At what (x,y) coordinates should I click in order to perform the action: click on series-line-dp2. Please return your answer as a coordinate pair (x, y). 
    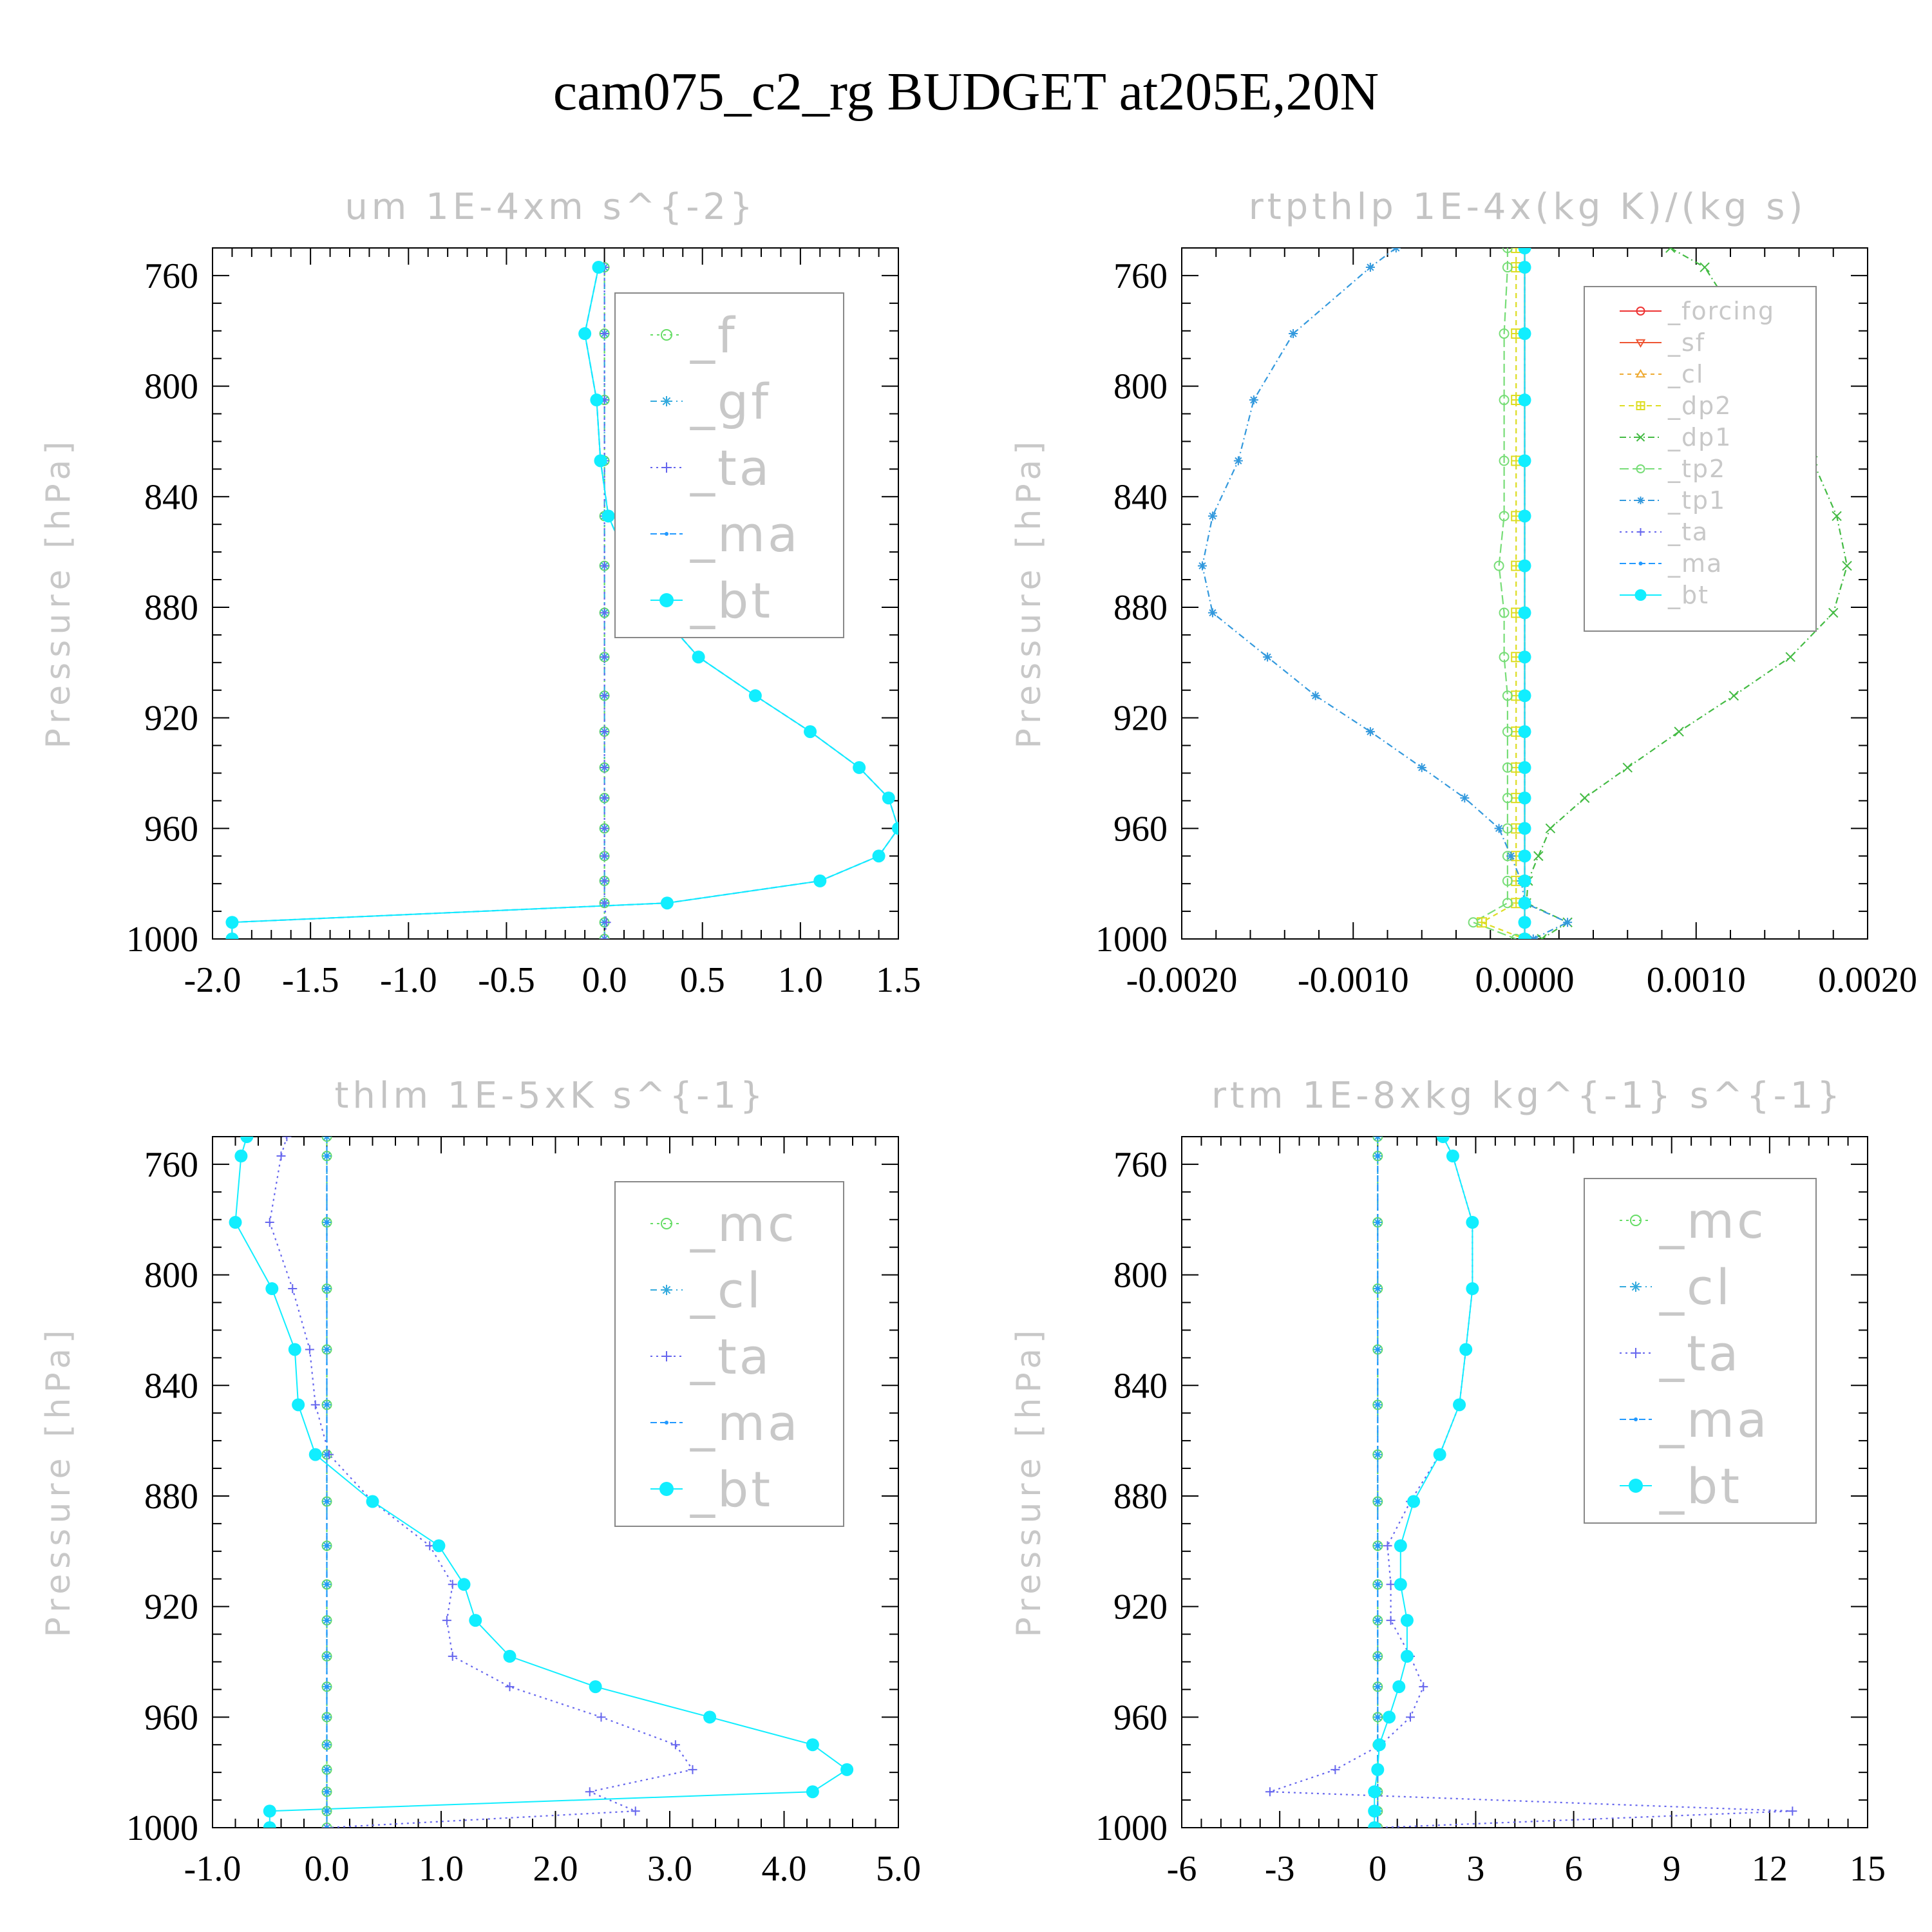
    Looking at the image, I should click on (1502, 593).